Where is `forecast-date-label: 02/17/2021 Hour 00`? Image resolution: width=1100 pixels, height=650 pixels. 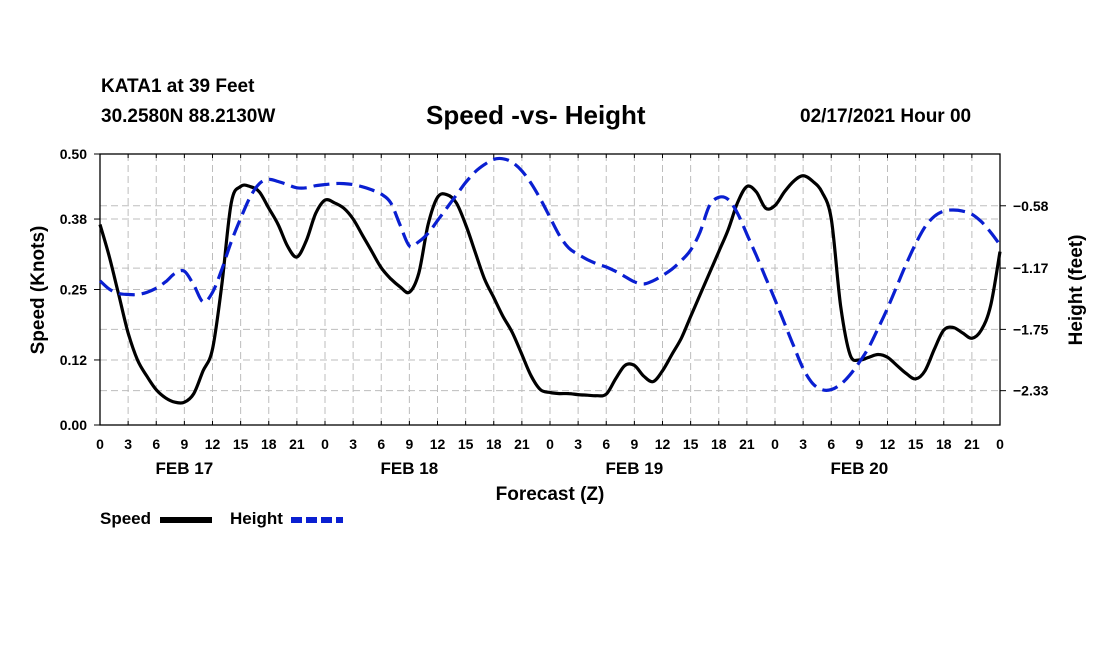 forecast-date-label: 02/17/2021 Hour 00 is located at coordinates (886, 116).